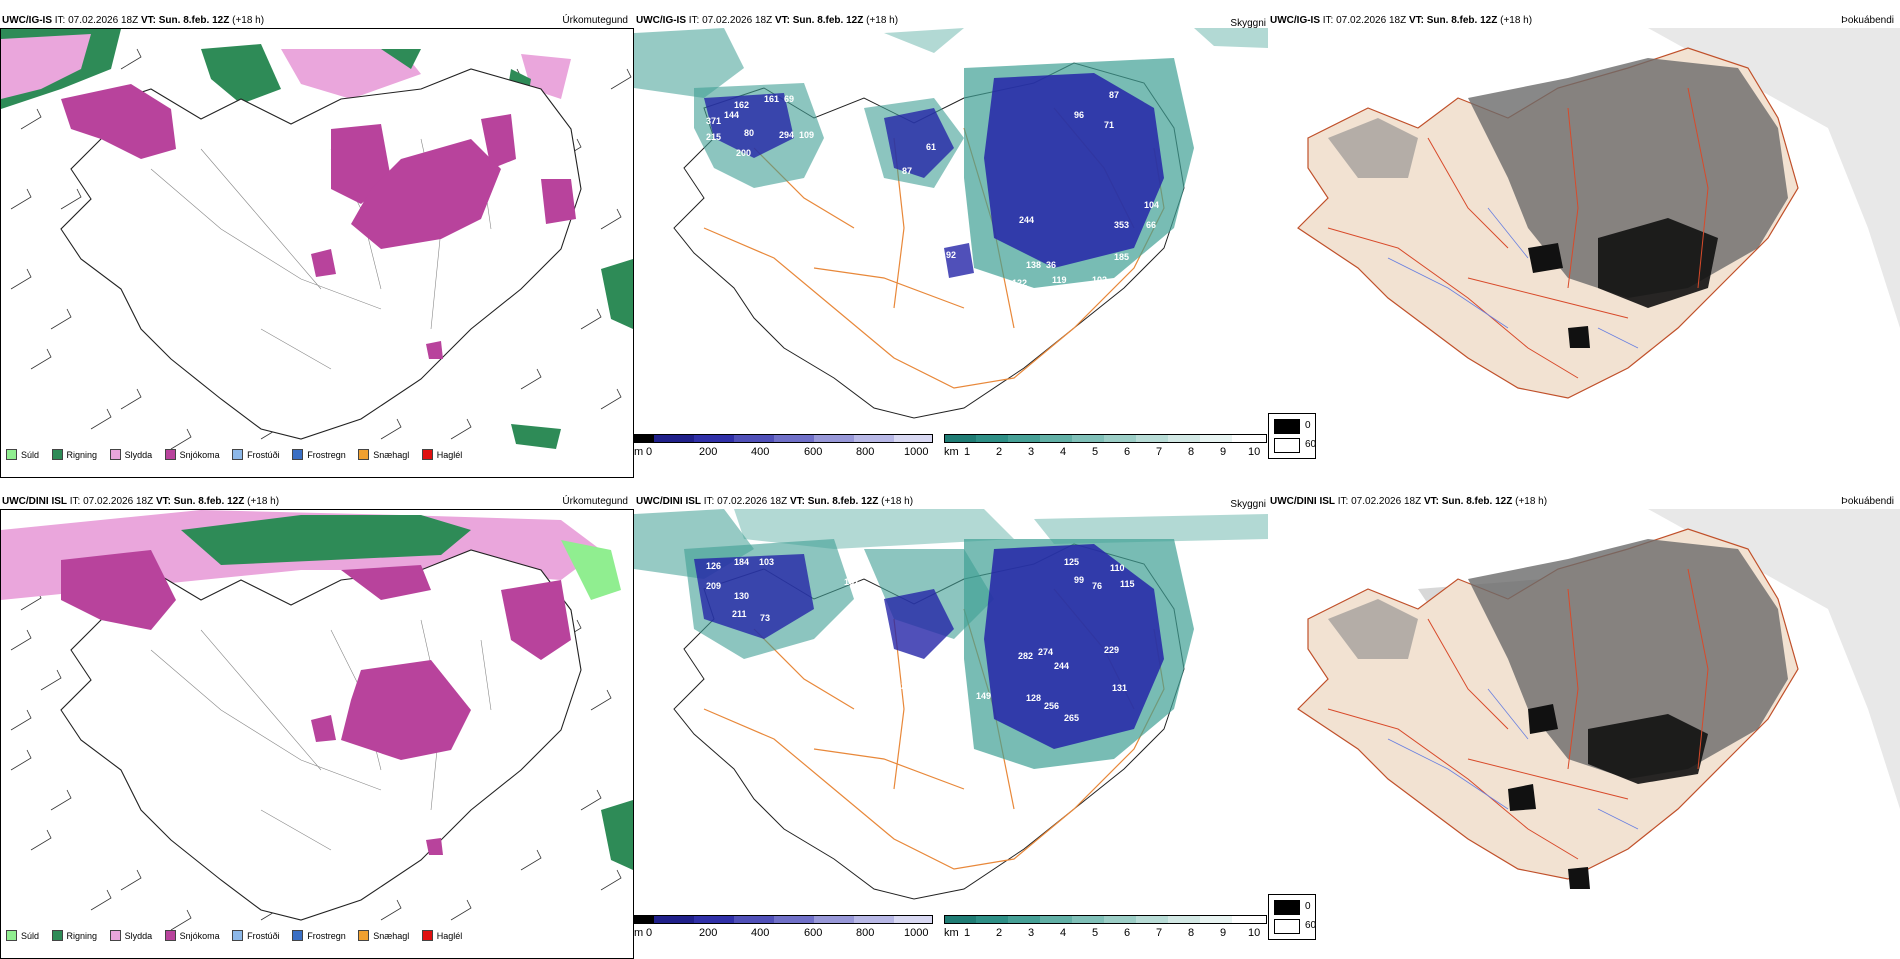 This screenshot has height=959, width=1900. Describe the element at coordinates (1121, 225) in the screenshot. I see `ceiling-label: 353` at that location.